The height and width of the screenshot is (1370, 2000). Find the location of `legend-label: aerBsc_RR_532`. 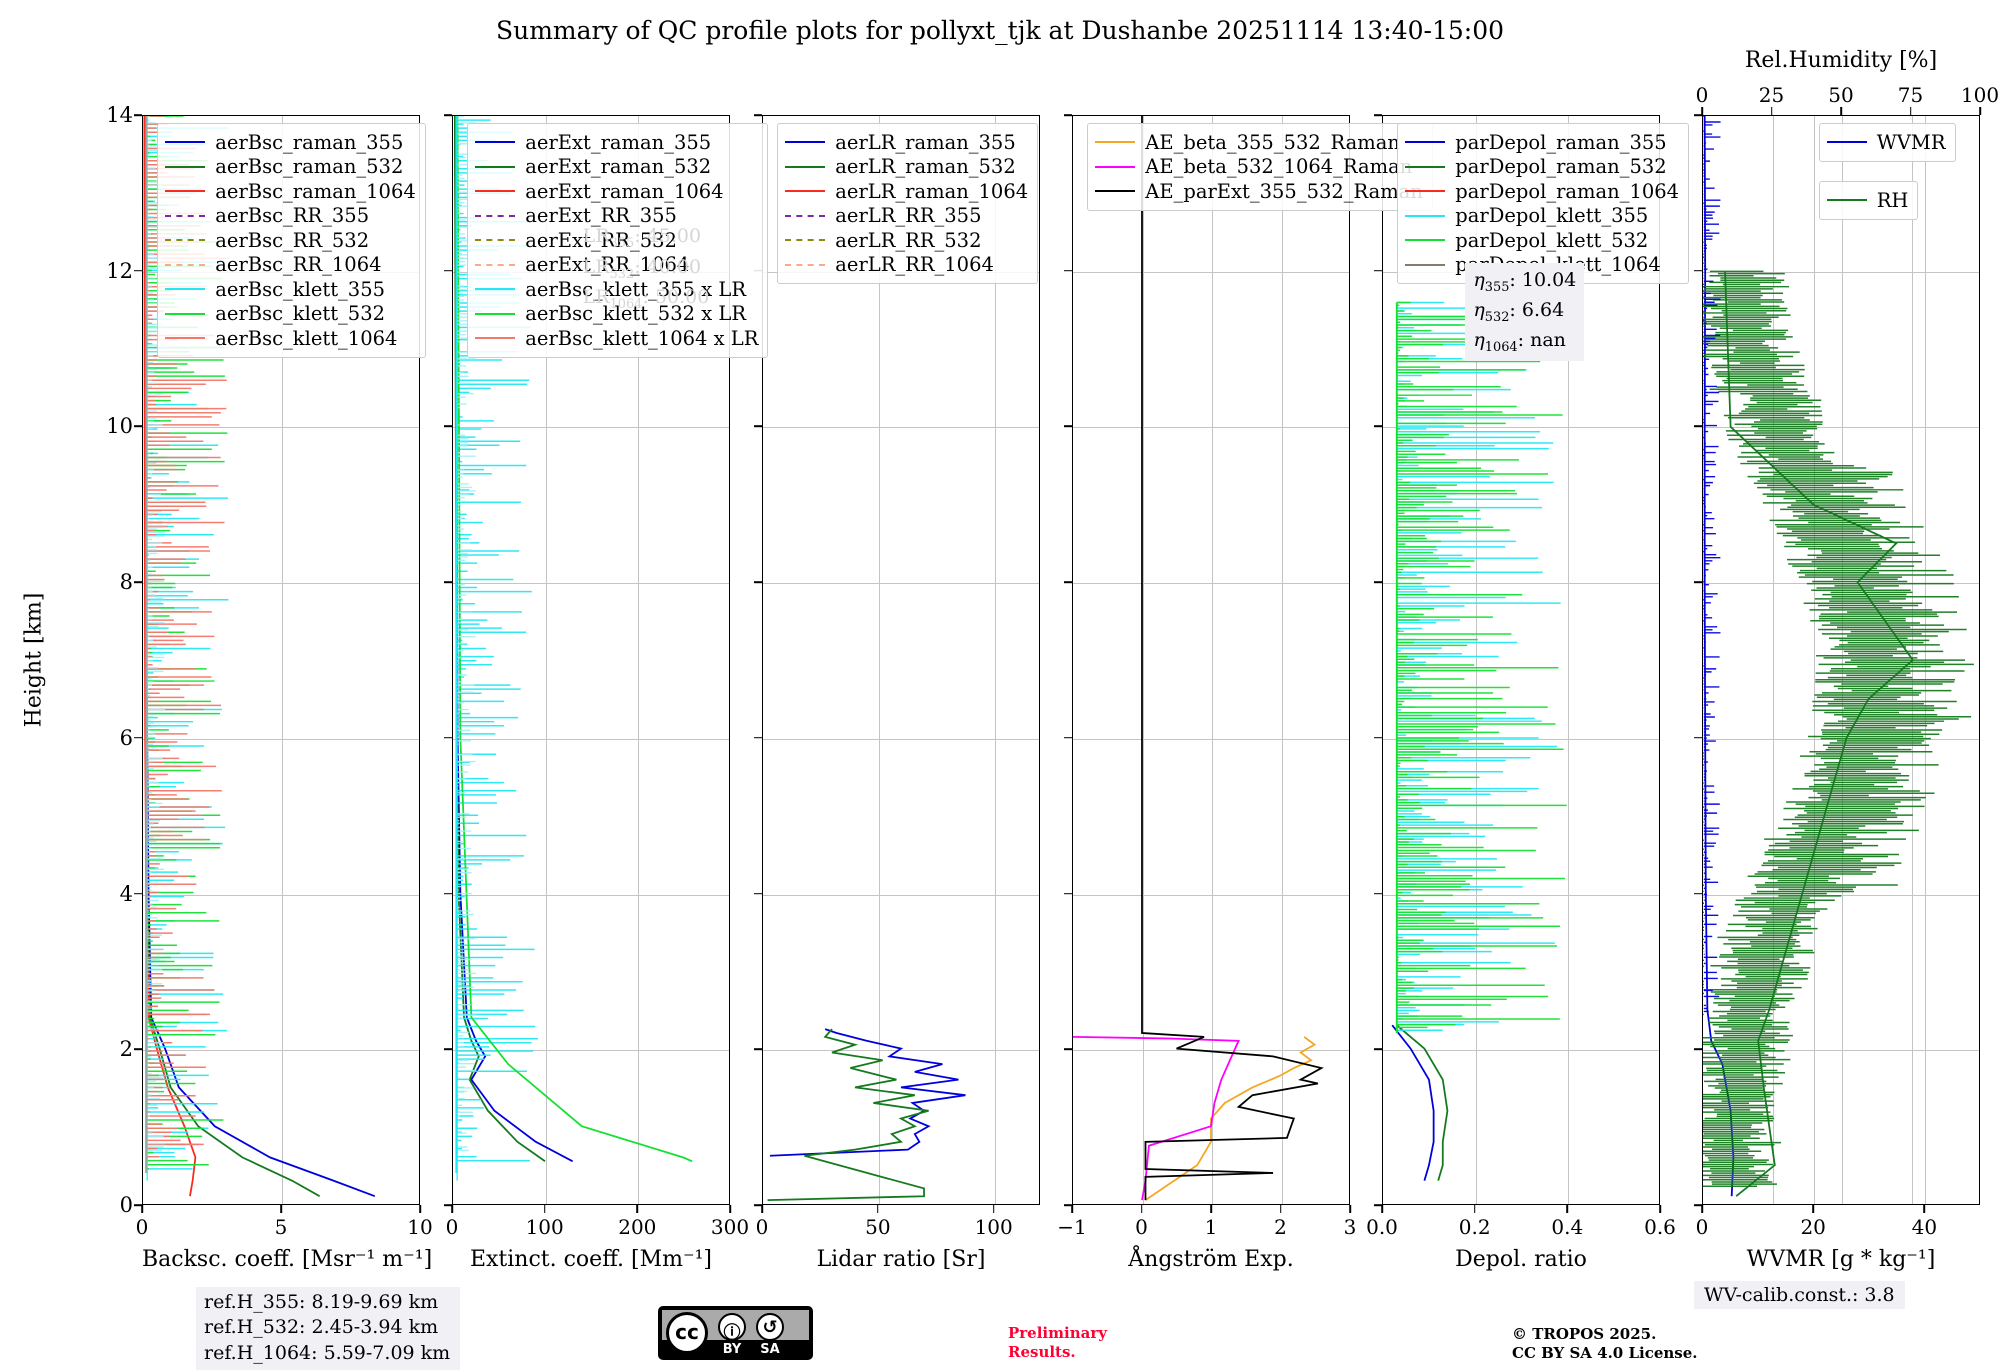

legend-label: aerBsc_RR_532 is located at coordinates (292, 240).